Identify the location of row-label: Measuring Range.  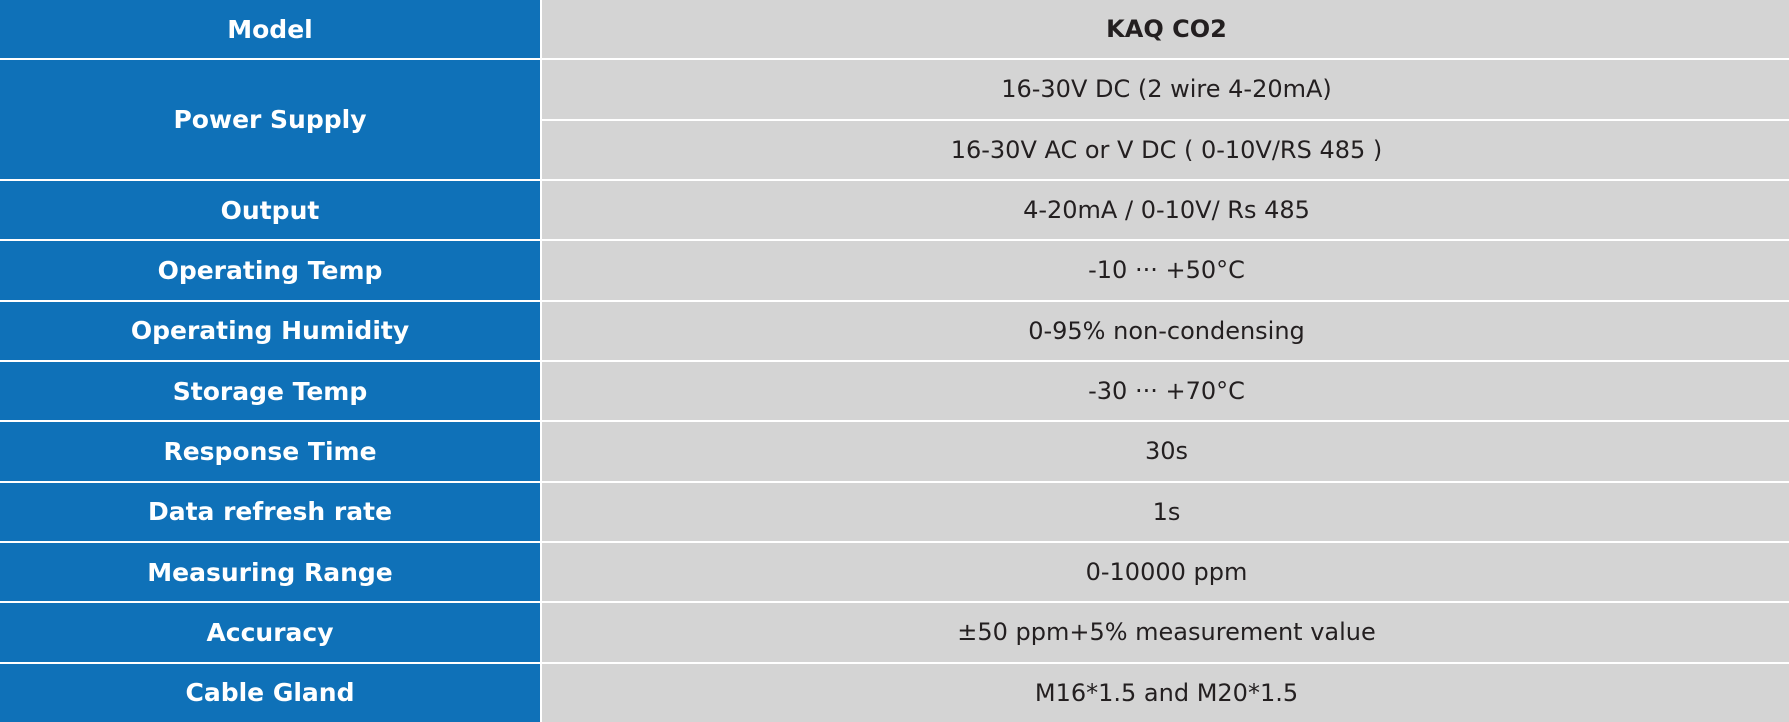
(270, 572).